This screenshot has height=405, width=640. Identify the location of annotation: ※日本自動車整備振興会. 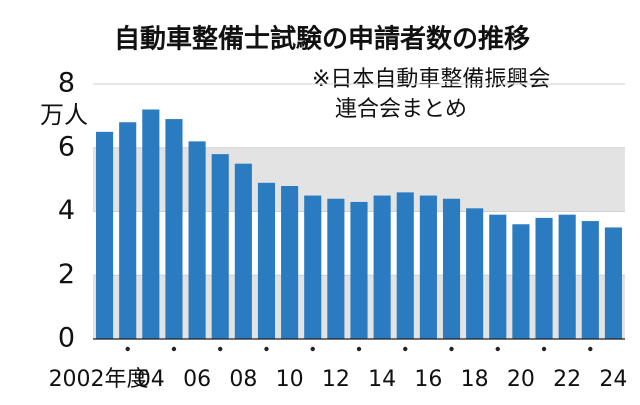
(431, 79).